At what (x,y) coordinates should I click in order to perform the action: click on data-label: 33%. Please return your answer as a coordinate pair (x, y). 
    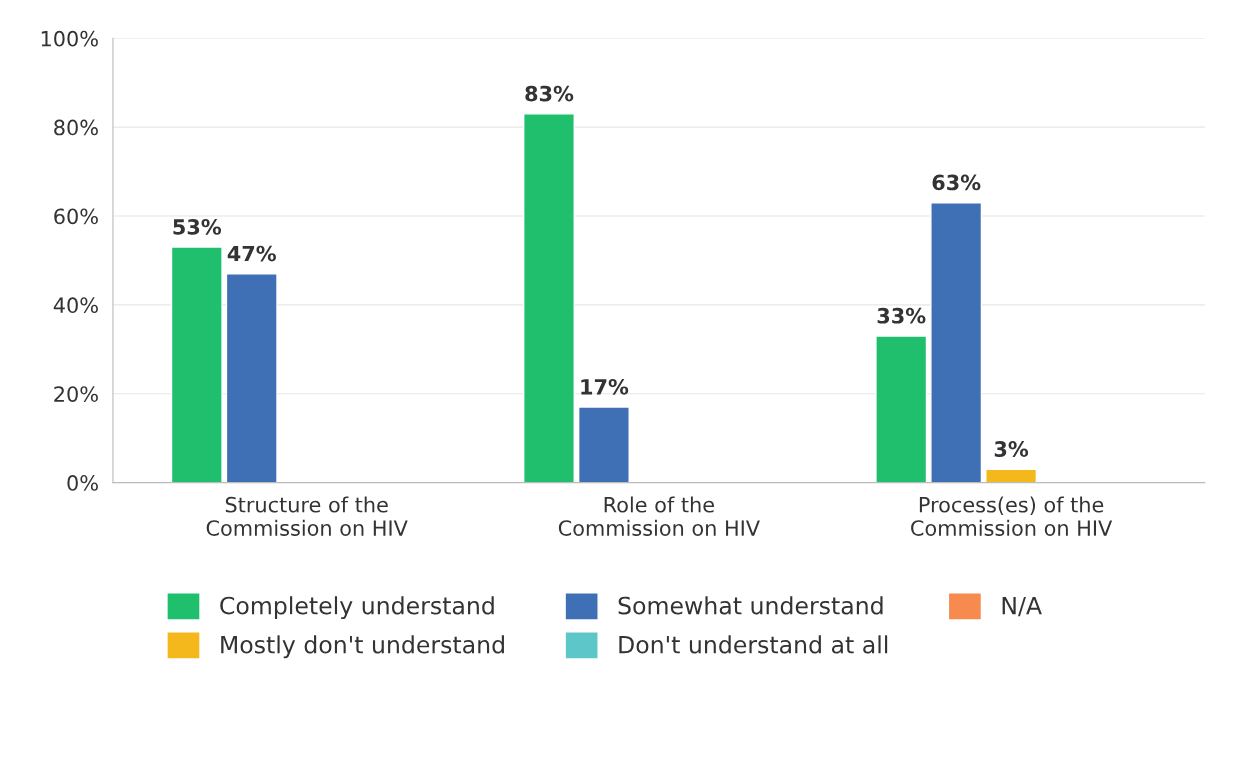
    Looking at the image, I should click on (901, 315).